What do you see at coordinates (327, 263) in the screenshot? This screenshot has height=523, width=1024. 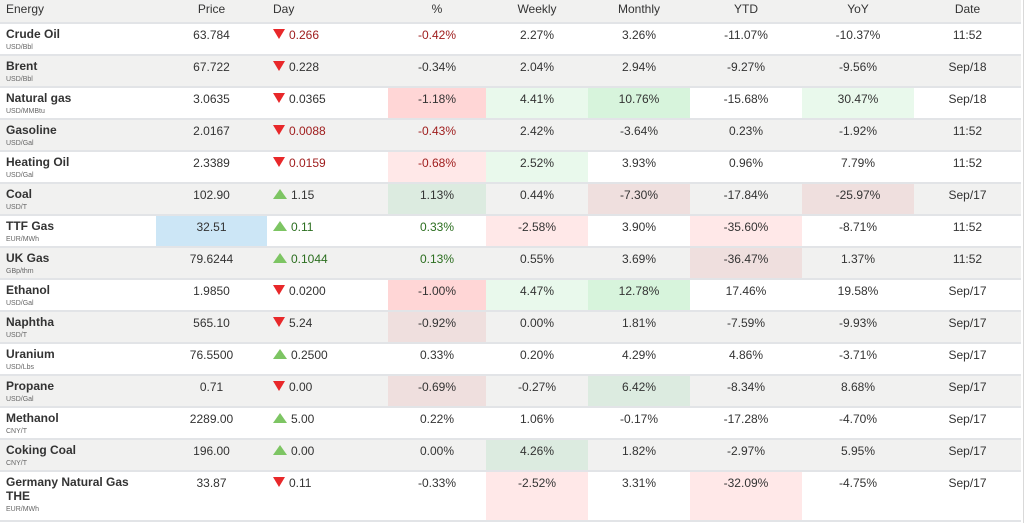 I see `day-change-cell: 0.1044` at bounding box center [327, 263].